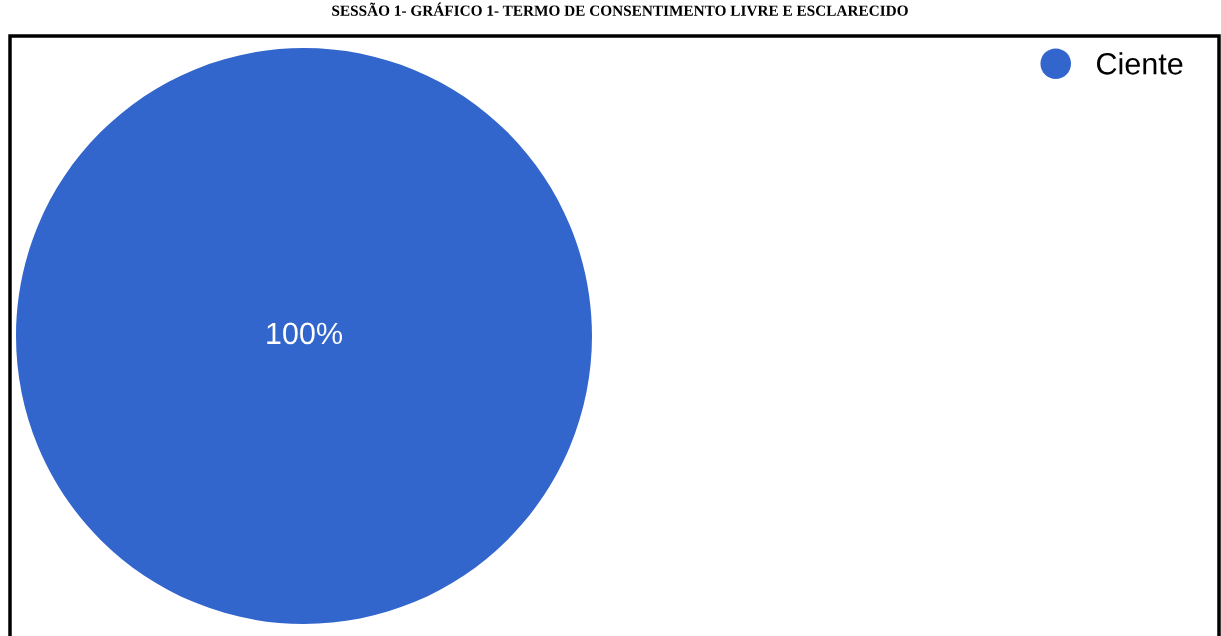 This screenshot has height=636, width=1221. What do you see at coordinates (1140, 63) in the screenshot?
I see `legend-label: Ciente` at bounding box center [1140, 63].